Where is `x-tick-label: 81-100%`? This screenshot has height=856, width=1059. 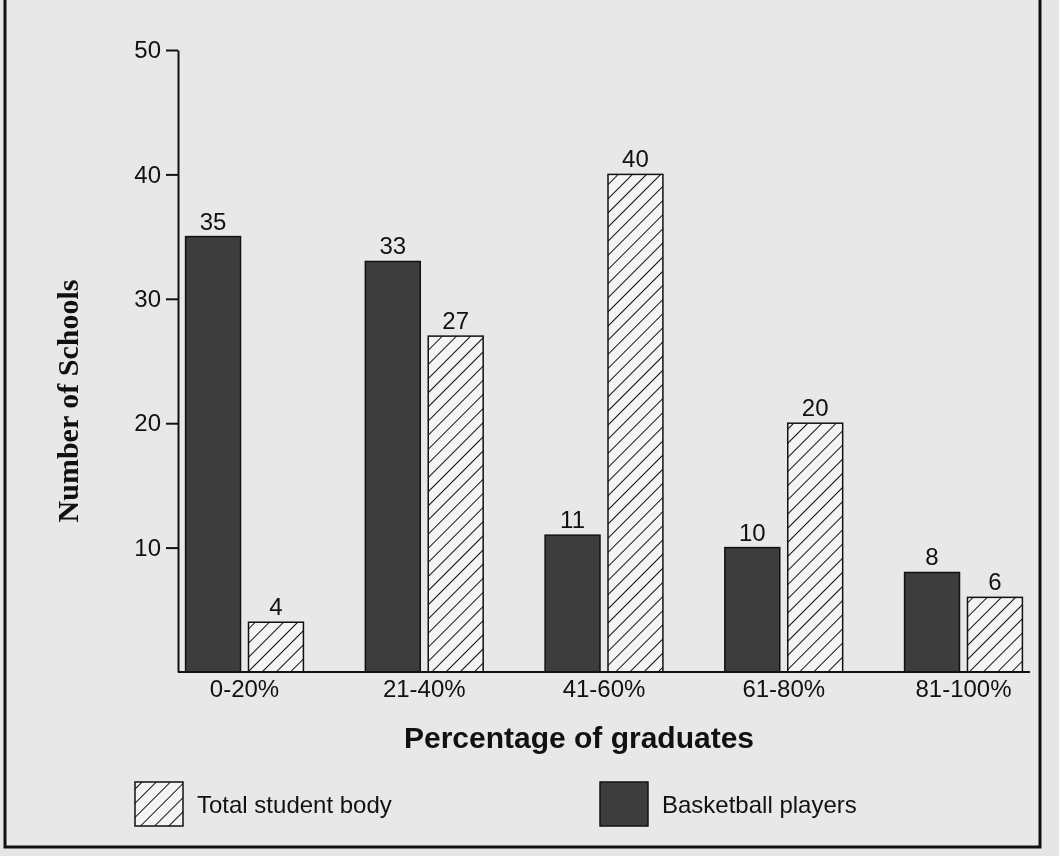 x-tick-label: 81-100% is located at coordinates (963, 688).